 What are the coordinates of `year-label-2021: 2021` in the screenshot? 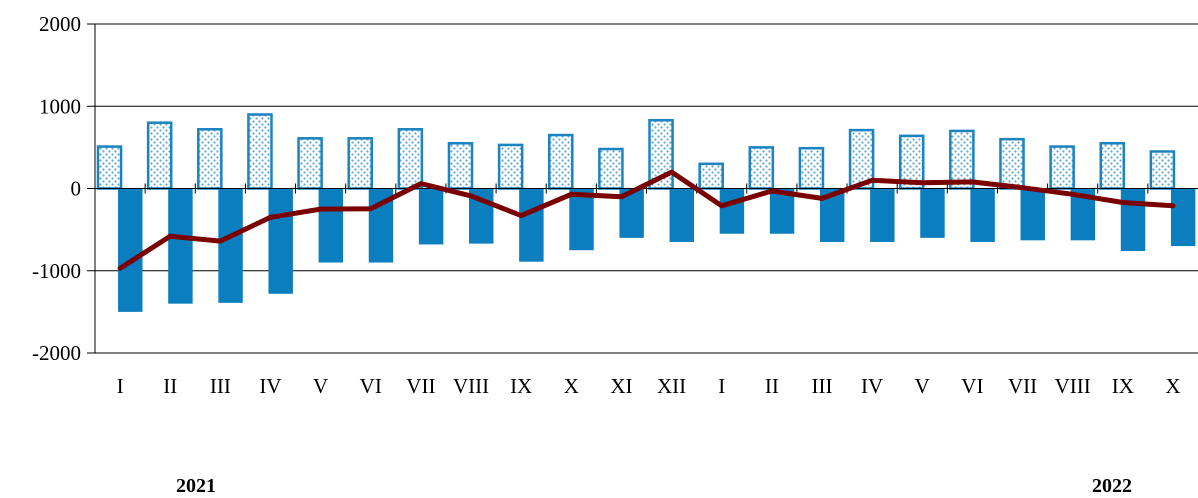 It's located at (196, 486).